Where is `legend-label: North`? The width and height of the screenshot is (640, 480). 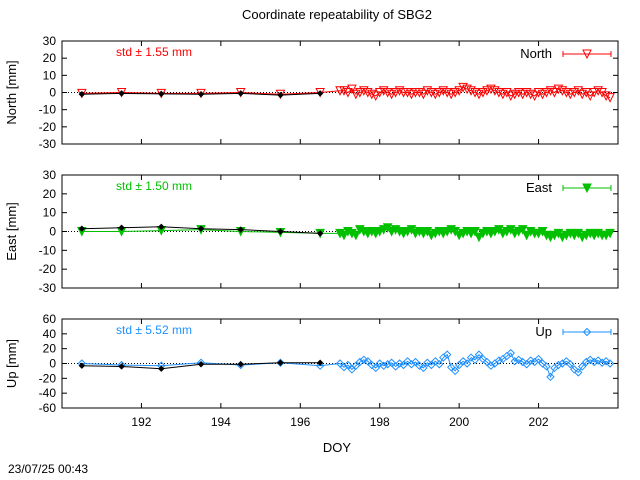 legend-label: North is located at coordinates (536, 53).